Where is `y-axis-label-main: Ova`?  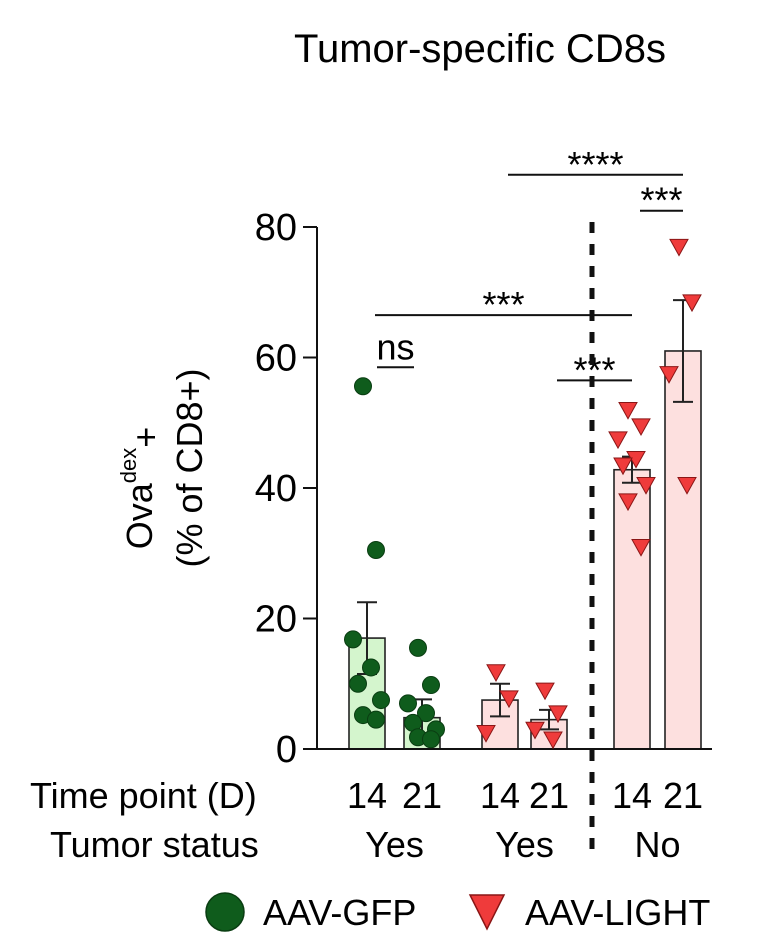
y-axis-label-main: Ova is located at coordinates (139, 515).